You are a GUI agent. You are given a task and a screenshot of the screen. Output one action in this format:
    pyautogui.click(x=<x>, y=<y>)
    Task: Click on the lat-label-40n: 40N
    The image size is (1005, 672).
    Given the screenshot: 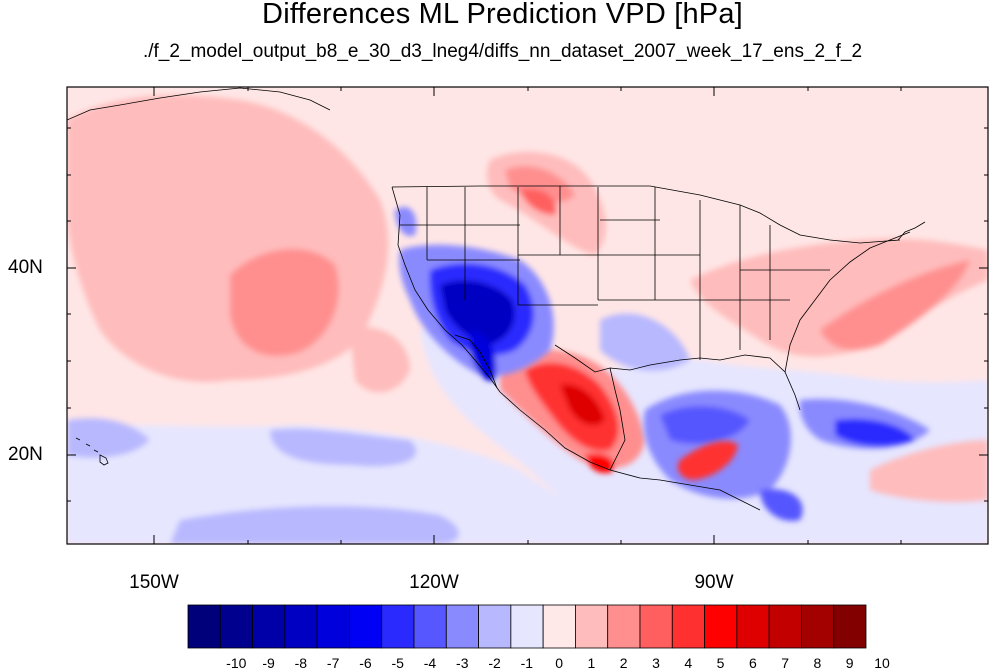 What is the action you would take?
    pyautogui.click(x=25, y=267)
    